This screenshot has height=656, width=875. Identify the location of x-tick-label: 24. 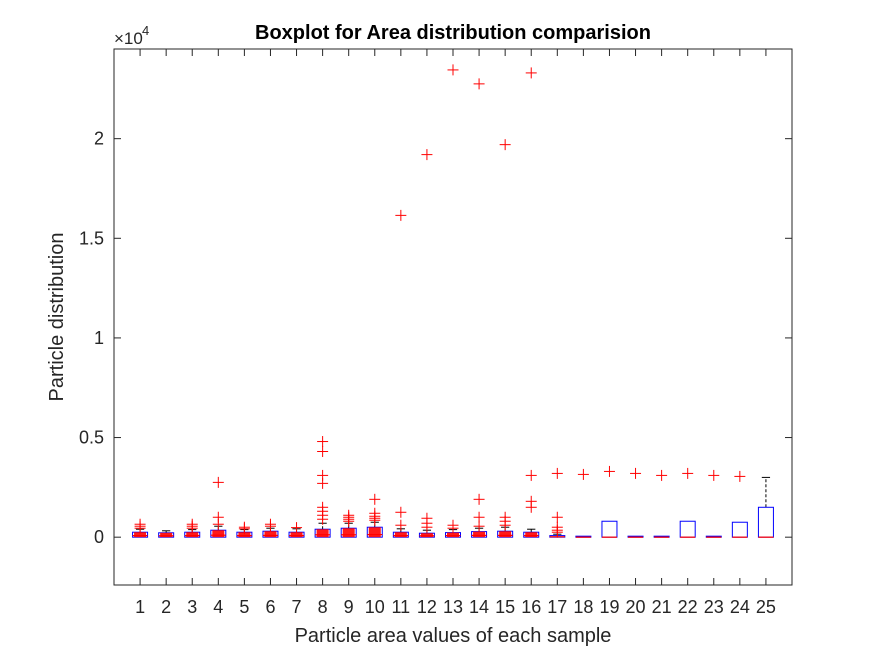
(740, 607).